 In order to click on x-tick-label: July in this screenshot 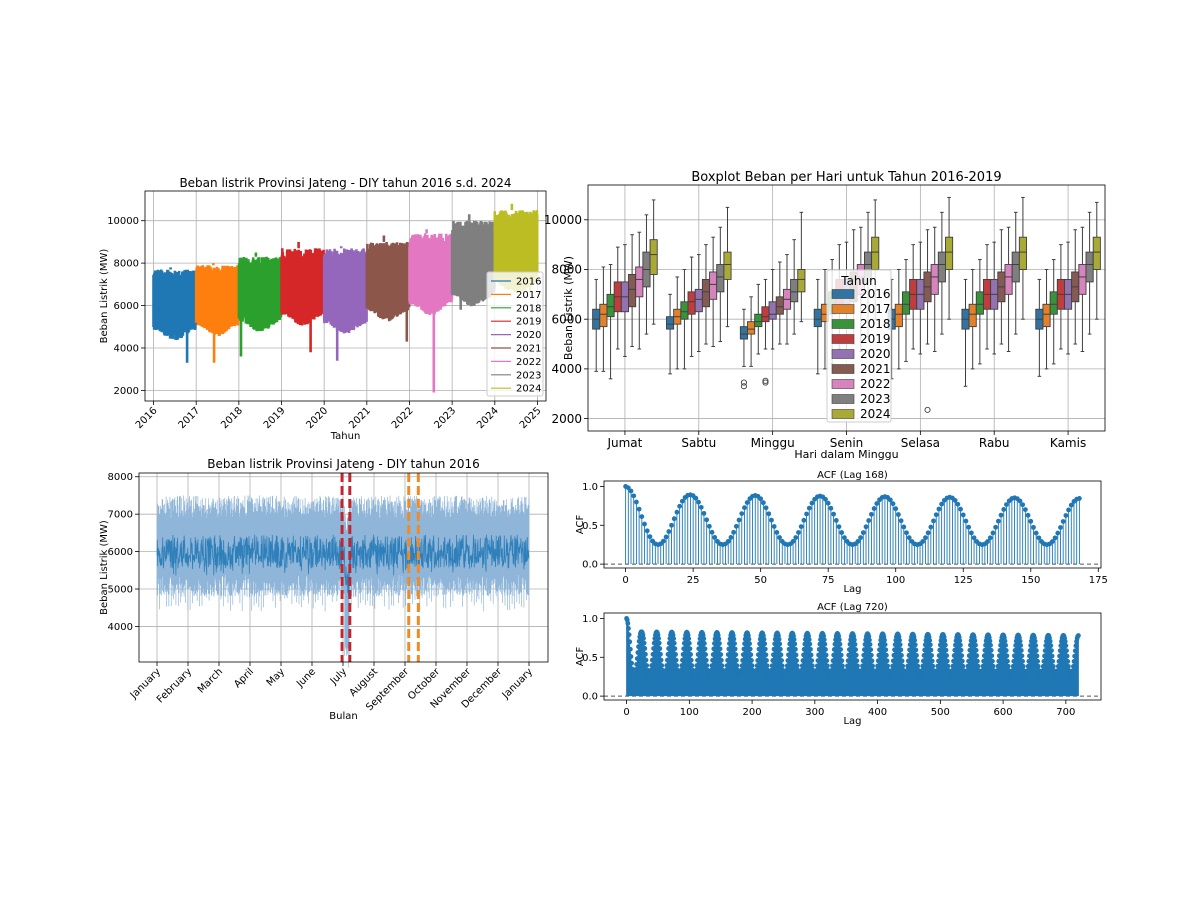, I will do `click(338, 676)`.